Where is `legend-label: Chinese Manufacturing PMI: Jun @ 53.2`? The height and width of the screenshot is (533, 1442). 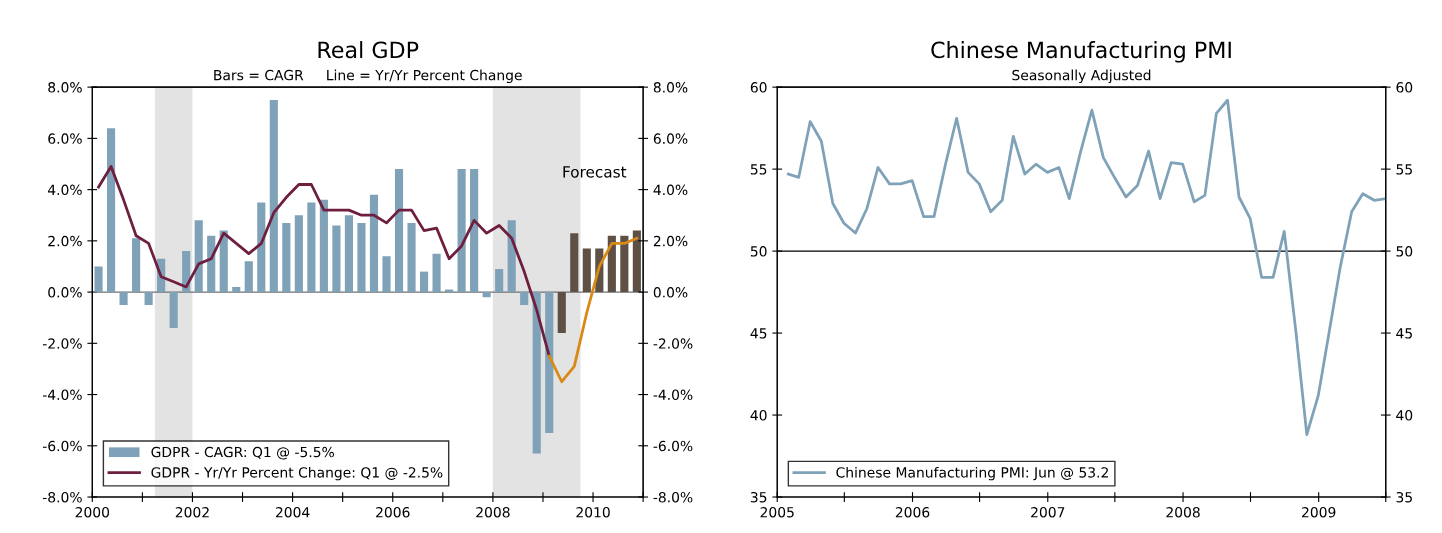 legend-label: Chinese Manufacturing PMI: Jun @ 53.2 is located at coordinates (972, 473).